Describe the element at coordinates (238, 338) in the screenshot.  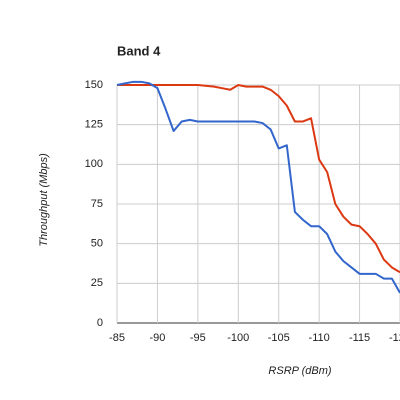
I see `x-tick-label: -100` at that location.